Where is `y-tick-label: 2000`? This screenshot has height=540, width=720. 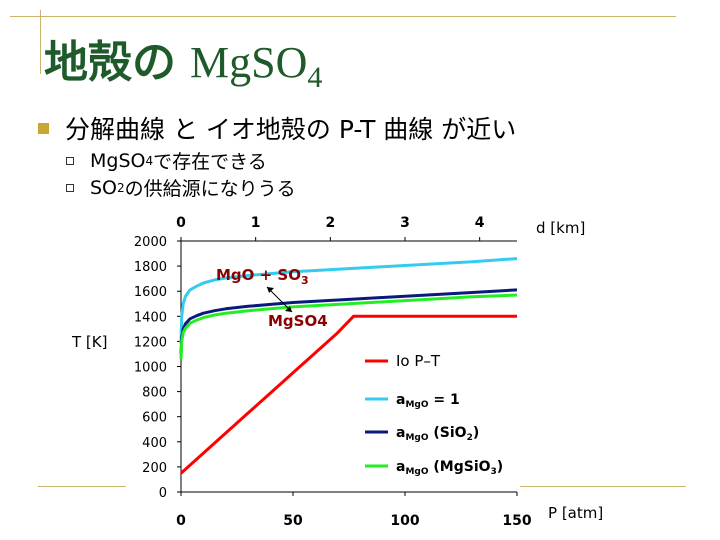 y-tick-label: 2000 is located at coordinates (150, 242).